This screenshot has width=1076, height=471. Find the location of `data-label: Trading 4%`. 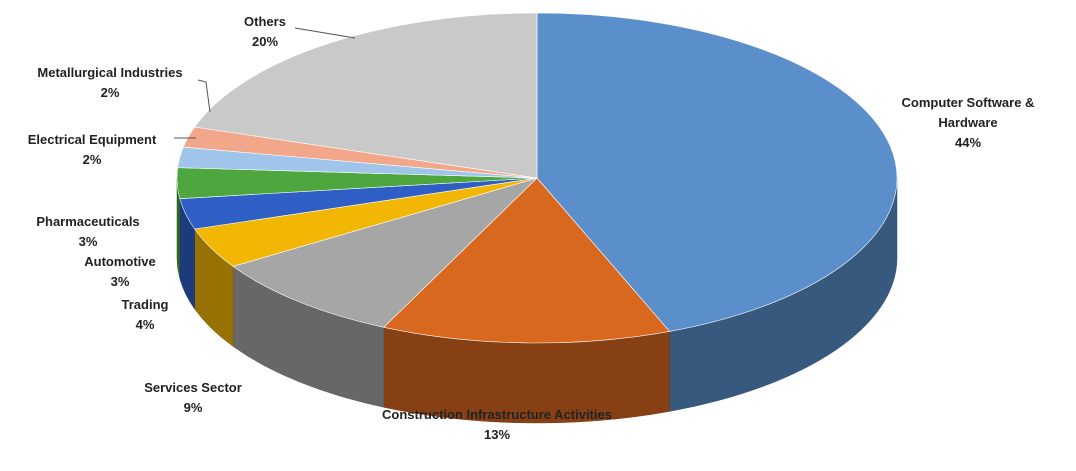

data-label: Trading 4% is located at coordinates (145, 315).